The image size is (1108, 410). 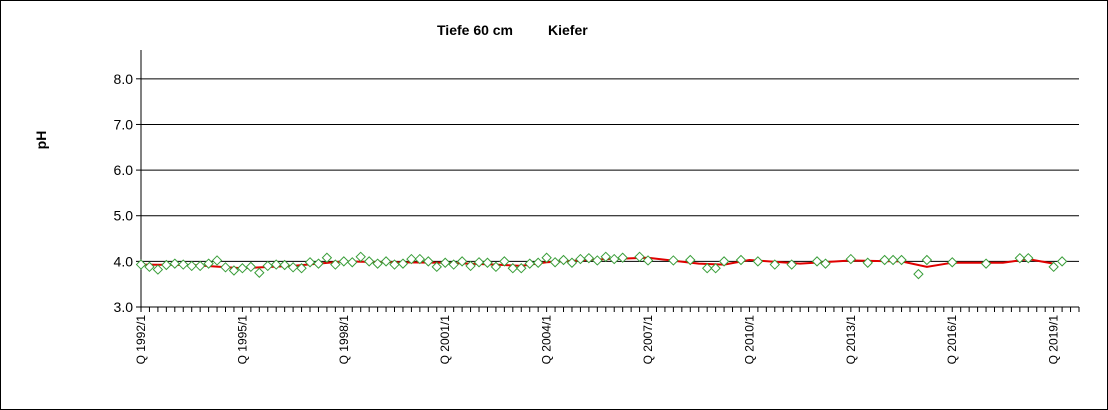 I want to click on x-tick-label: Q 2016/1, so click(x=952, y=340).